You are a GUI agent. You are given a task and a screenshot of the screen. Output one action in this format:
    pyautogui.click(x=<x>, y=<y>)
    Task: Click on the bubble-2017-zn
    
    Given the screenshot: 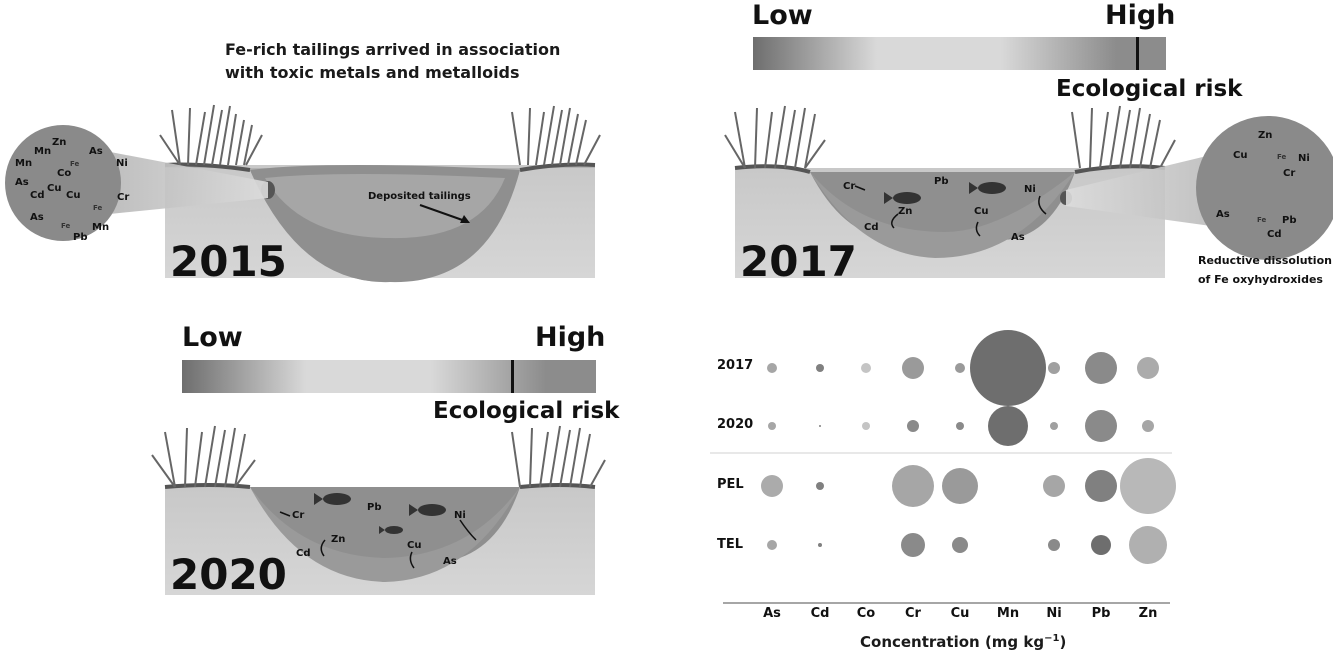 What is the action you would take?
    pyautogui.click(x=1148, y=368)
    